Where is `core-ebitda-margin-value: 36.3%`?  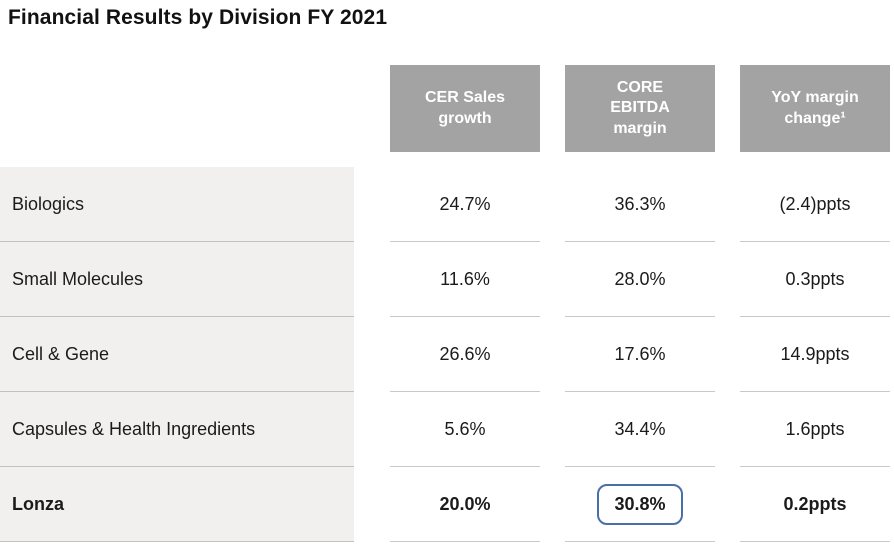
core-ebitda-margin-value: 36.3% is located at coordinates (640, 204).